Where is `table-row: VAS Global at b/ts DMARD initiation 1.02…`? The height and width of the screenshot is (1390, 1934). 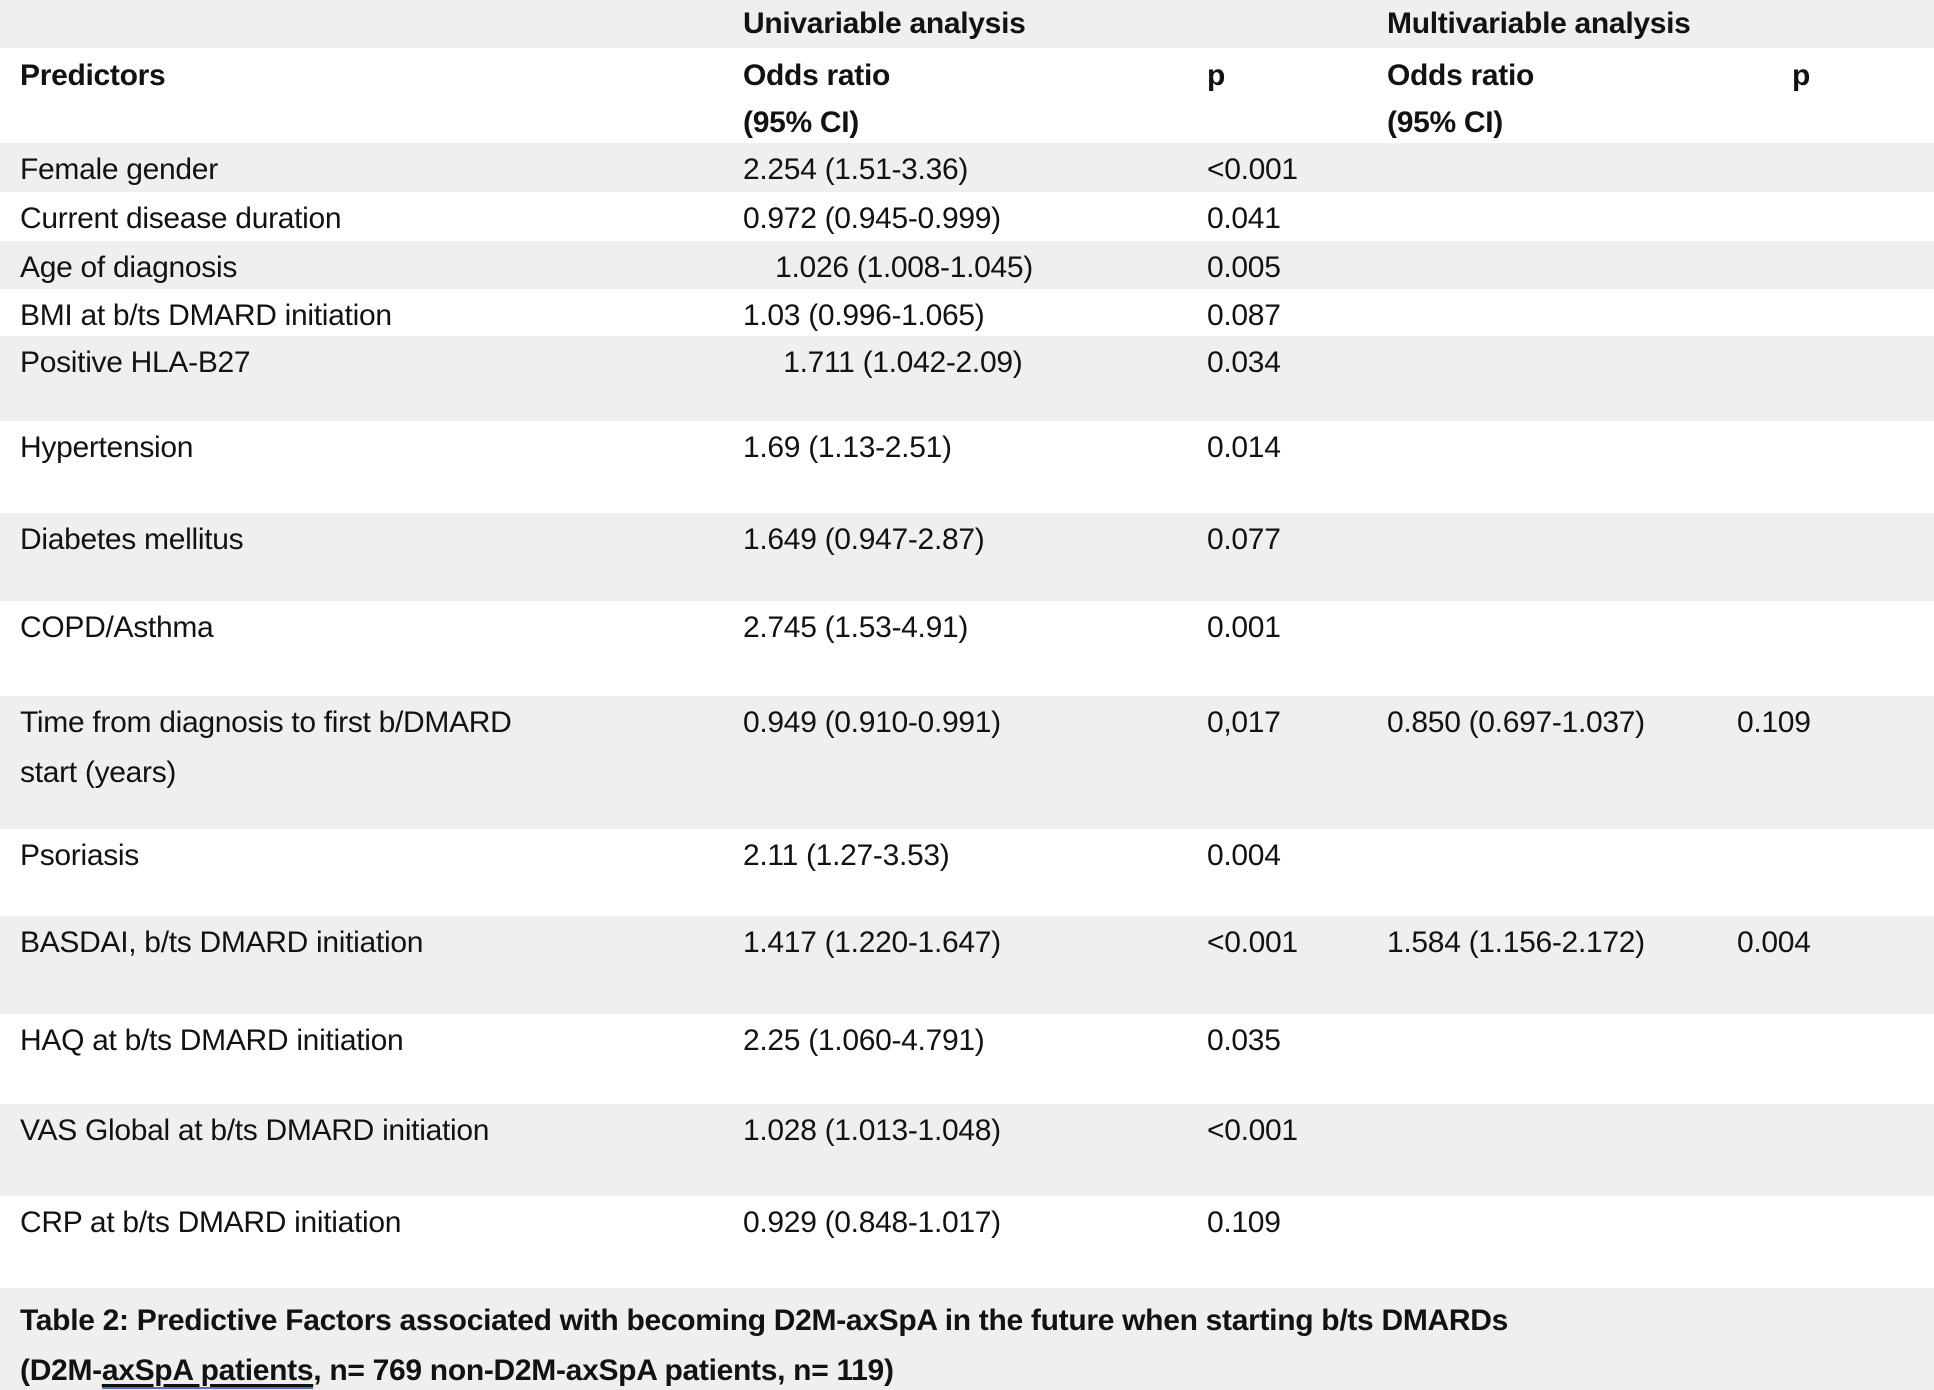 table-row: VAS Global at b/ts DMARD initiation 1.02… is located at coordinates (967, 1150).